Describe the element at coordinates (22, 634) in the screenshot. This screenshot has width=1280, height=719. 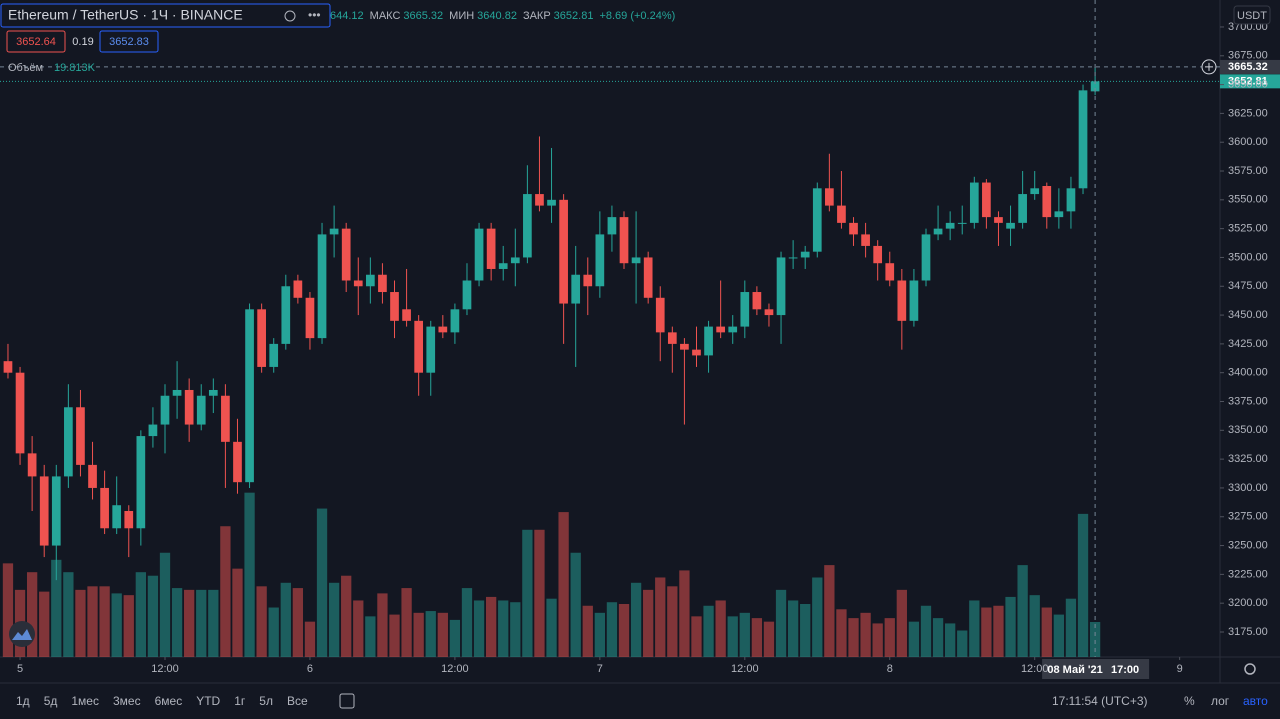
I see `logo` at that location.